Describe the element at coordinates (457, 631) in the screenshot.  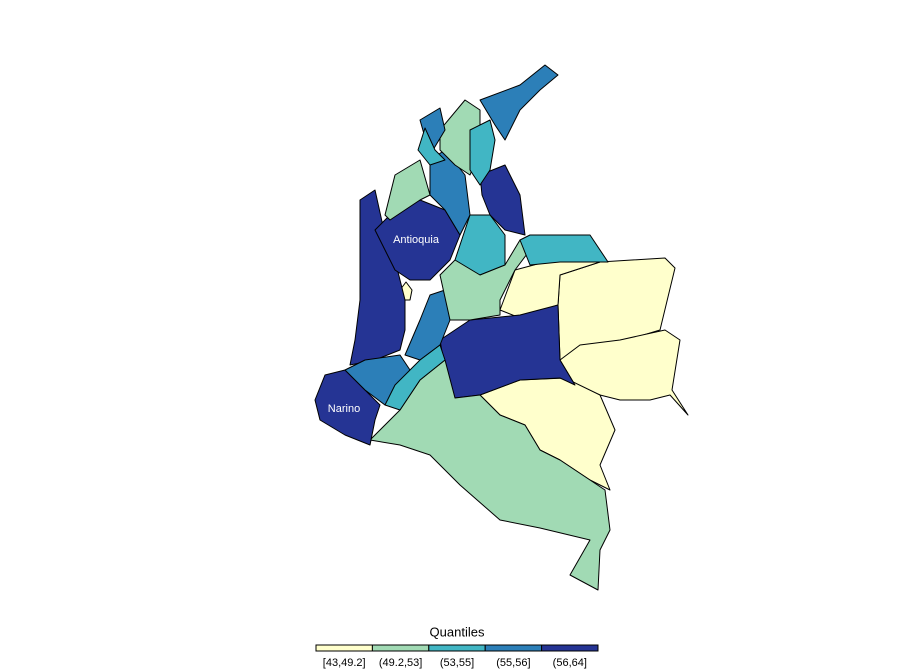
I see `legend-title: Quantiles` at that location.